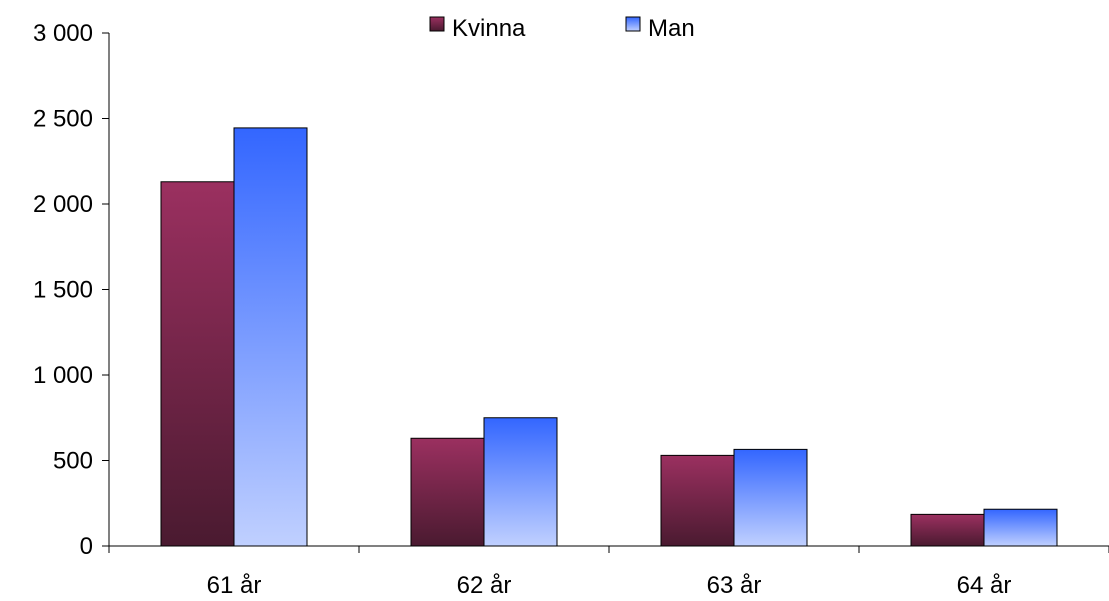  Describe the element at coordinates (86, 546) in the screenshot. I see `y-tick-label: 0` at that location.